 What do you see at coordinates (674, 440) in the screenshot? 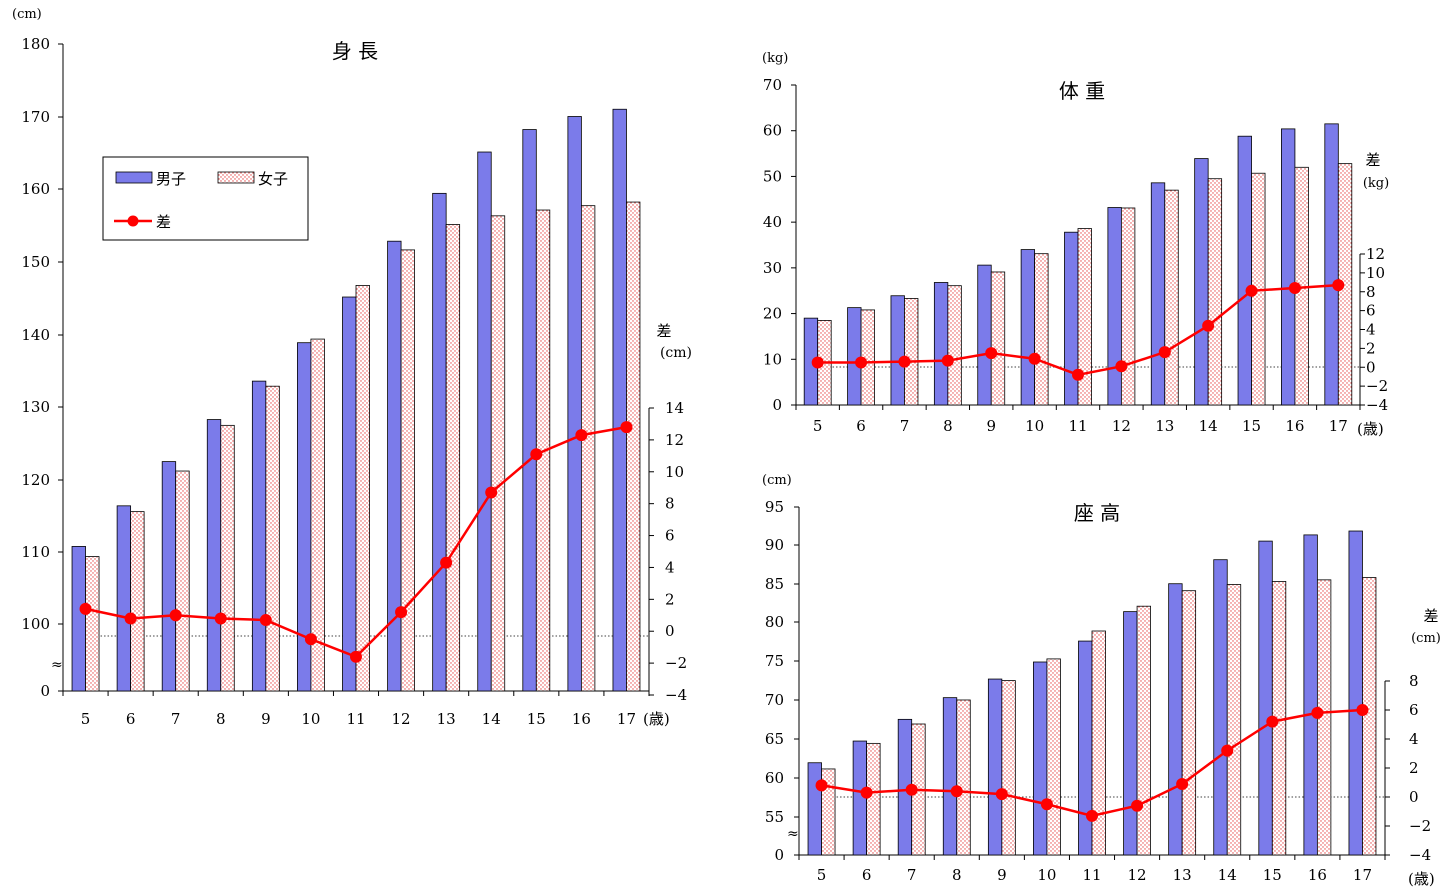
I see `height-right-tick-label: 12` at bounding box center [674, 440].